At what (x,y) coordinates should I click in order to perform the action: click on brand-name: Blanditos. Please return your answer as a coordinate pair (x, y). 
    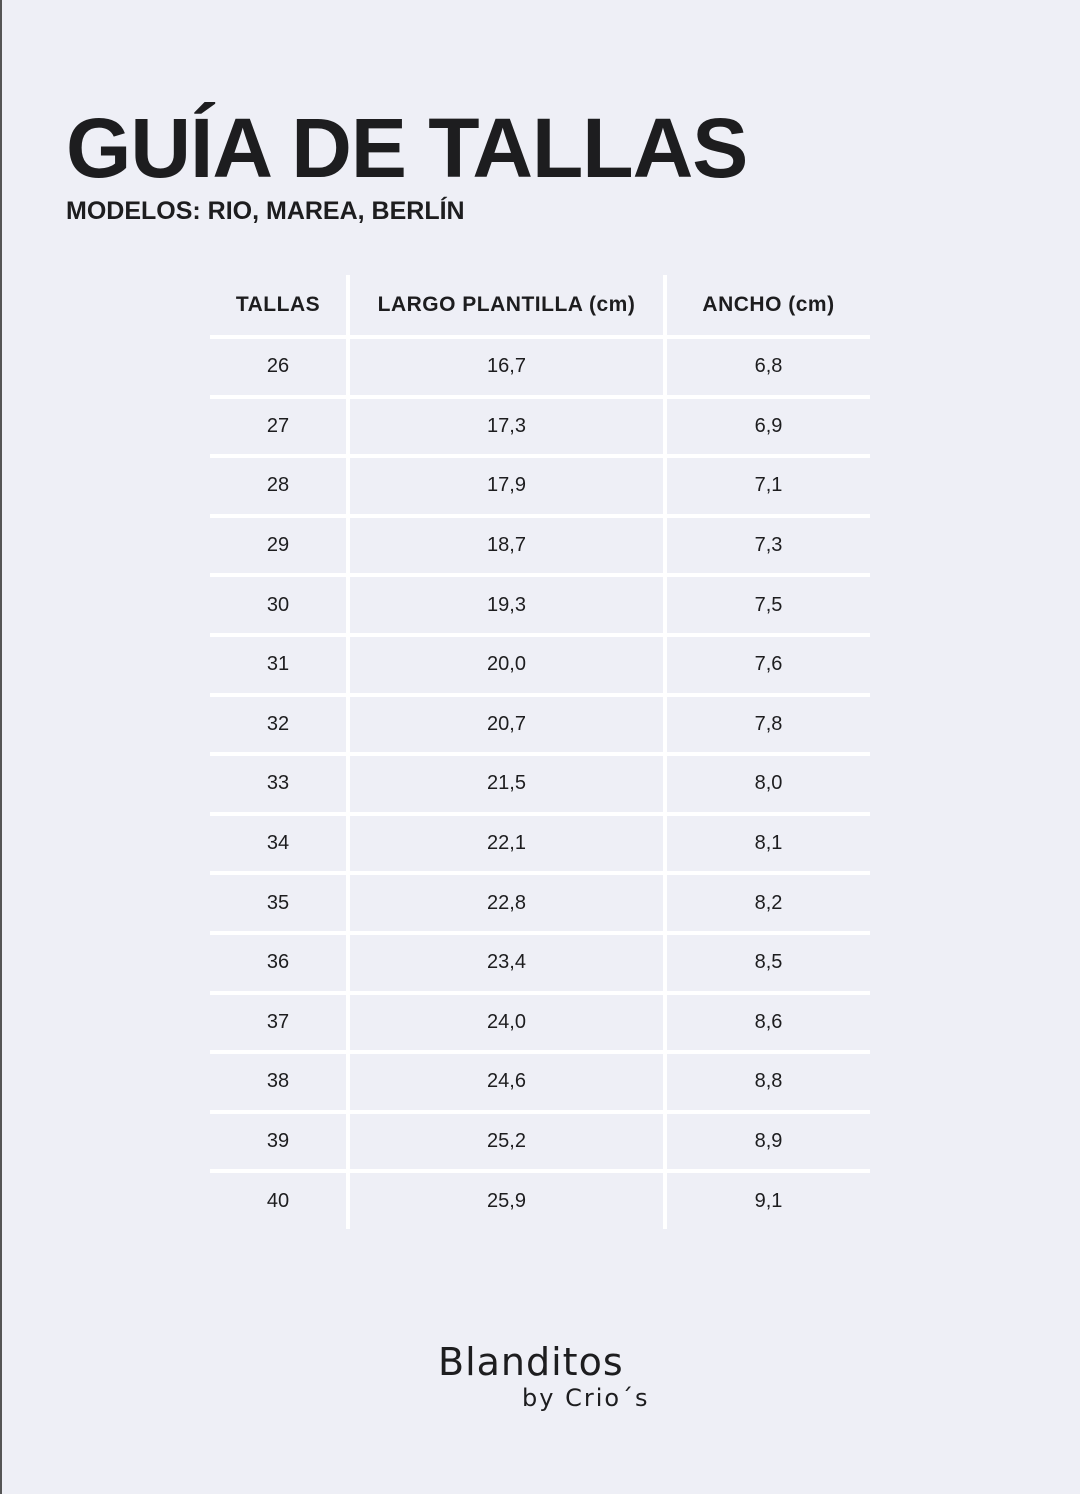
    Looking at the image, I should click on (531, 1362).